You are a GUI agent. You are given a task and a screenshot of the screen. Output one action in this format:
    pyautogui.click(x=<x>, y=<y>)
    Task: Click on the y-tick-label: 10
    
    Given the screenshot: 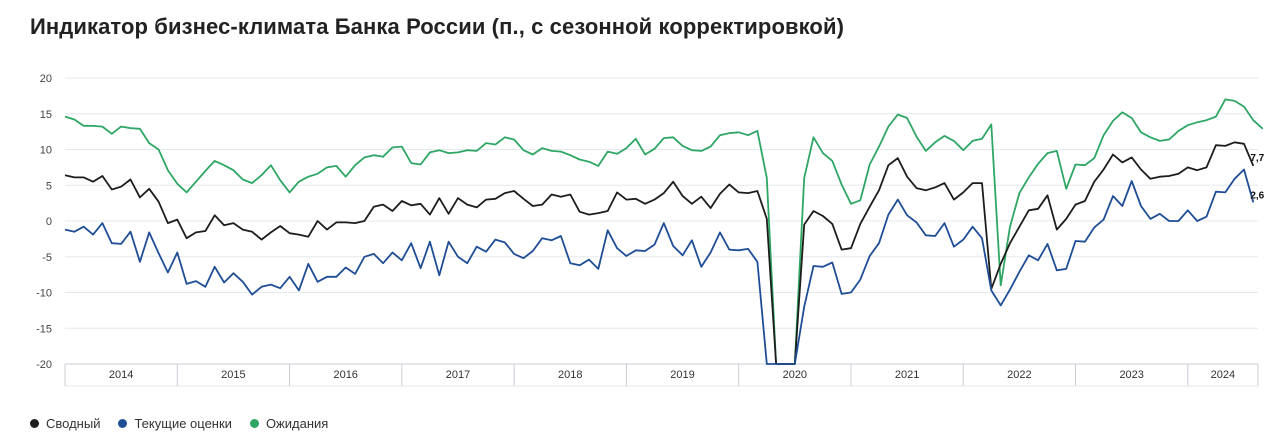 What is the action you would take?
    pyautogui.click(x=46, y=151)
    